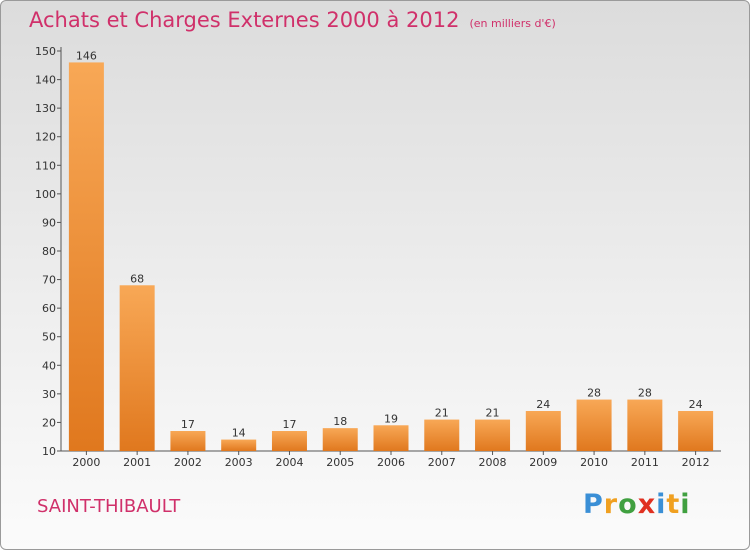 The image size is (750, 550). What do you see at coordinates (244, 20) in the screenshot?
I see `chart-title-text: Achats et Charges Externes 2000 à 2012` at bounding box center [244, 20].